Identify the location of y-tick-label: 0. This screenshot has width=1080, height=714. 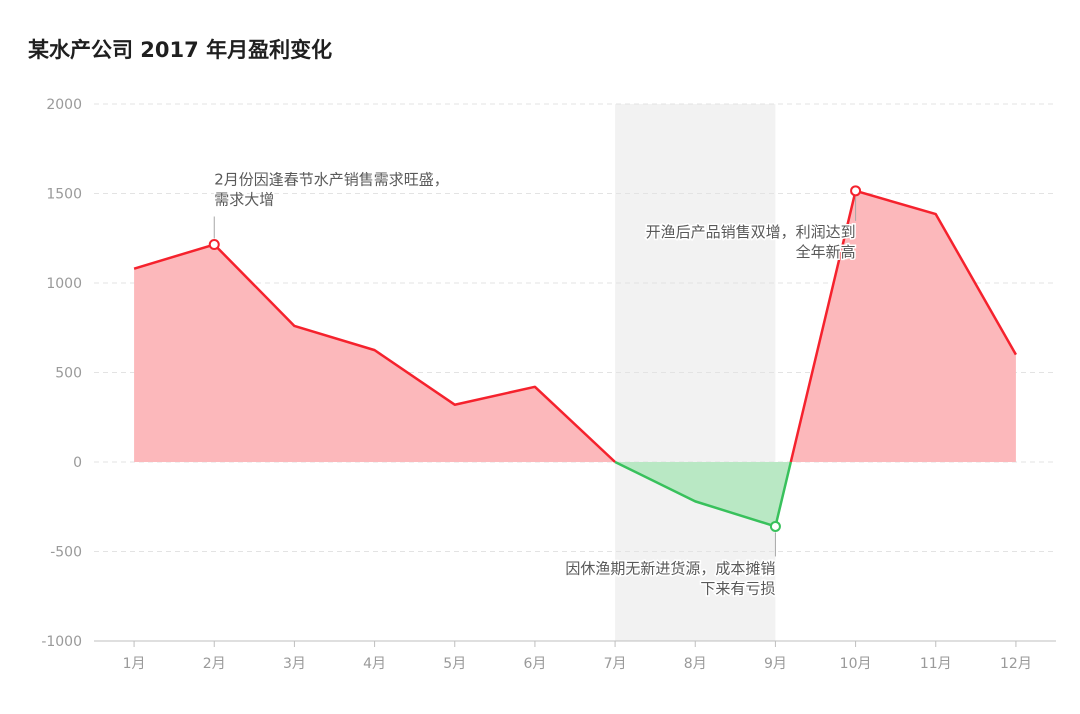
(77, 463).